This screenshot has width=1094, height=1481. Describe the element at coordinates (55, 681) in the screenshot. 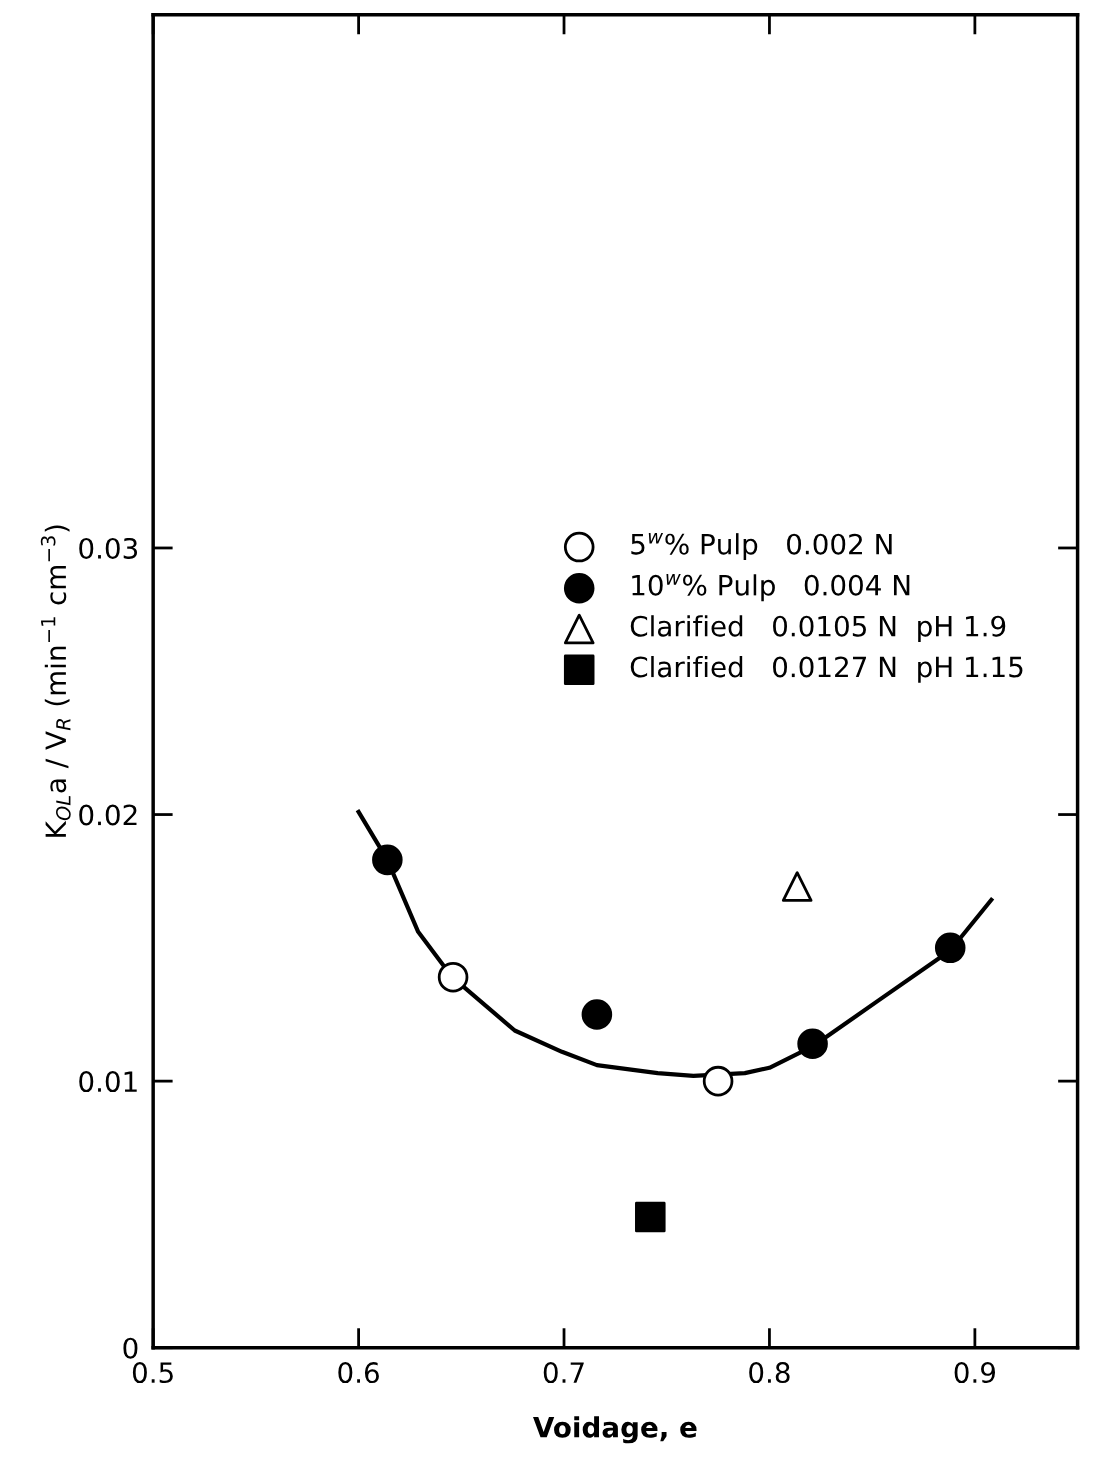

I see `text: K$_{OL}$a / V$_{R}$ (min$^{−1}$ cm$^{−3}$)` at that location.